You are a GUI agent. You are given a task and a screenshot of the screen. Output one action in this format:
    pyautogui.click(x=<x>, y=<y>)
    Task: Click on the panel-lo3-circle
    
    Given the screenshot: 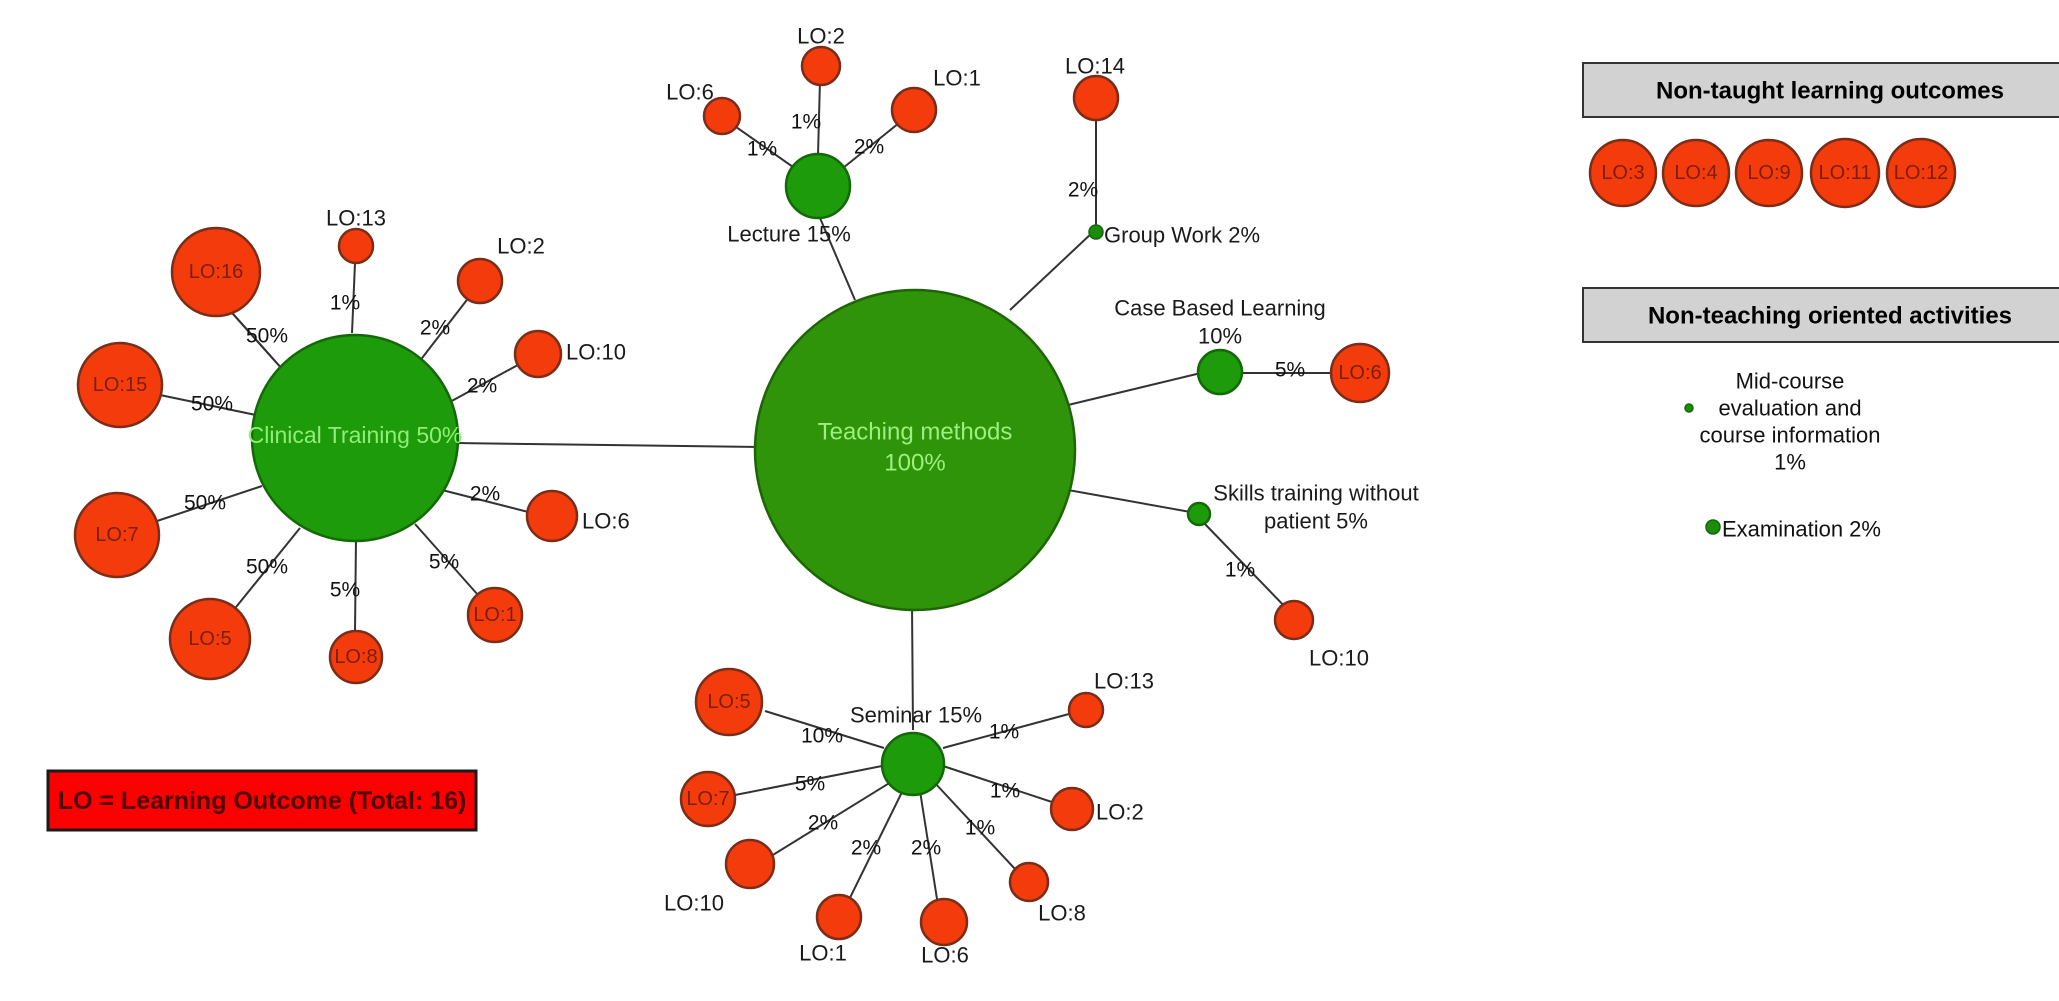 What is the action you would take?
    pyautogui.click(x=1623, y=173)
    